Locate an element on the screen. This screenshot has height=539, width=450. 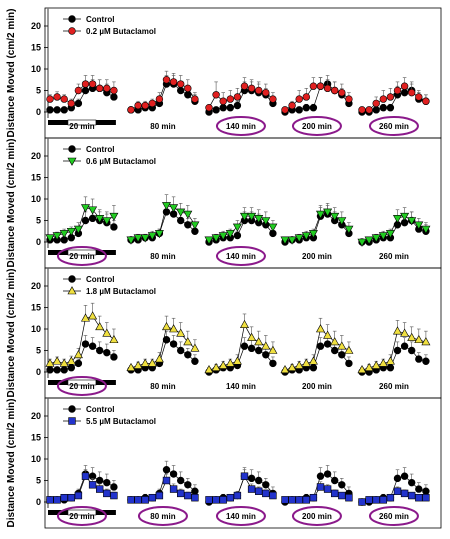
y-tick-label: 10 is located at coordinates (36, 69).